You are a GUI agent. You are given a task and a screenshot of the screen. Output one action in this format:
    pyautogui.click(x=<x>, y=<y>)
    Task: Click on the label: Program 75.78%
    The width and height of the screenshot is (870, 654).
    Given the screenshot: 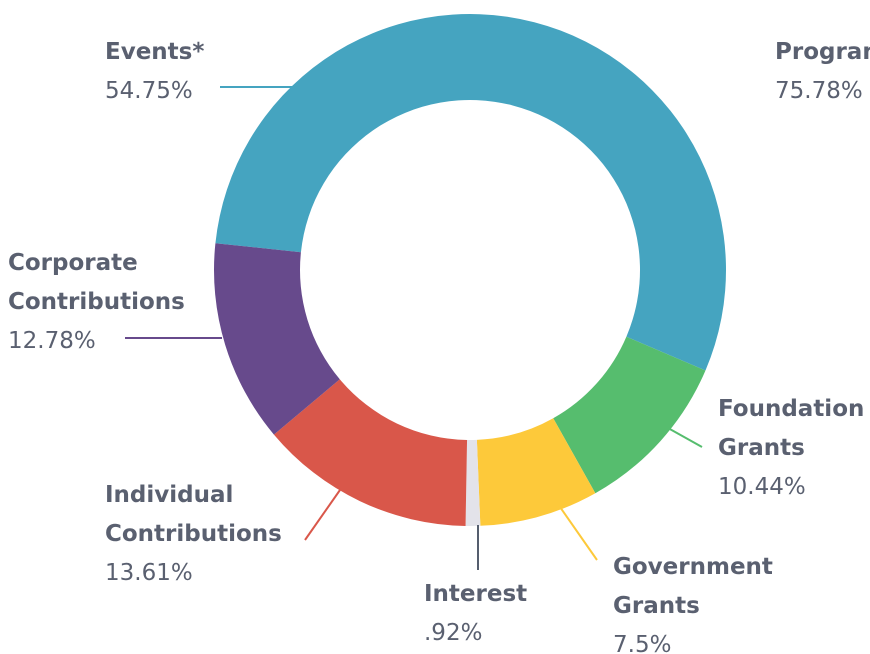 What is the action you would take?
    pyautogui.click(x=822, y=72)
    